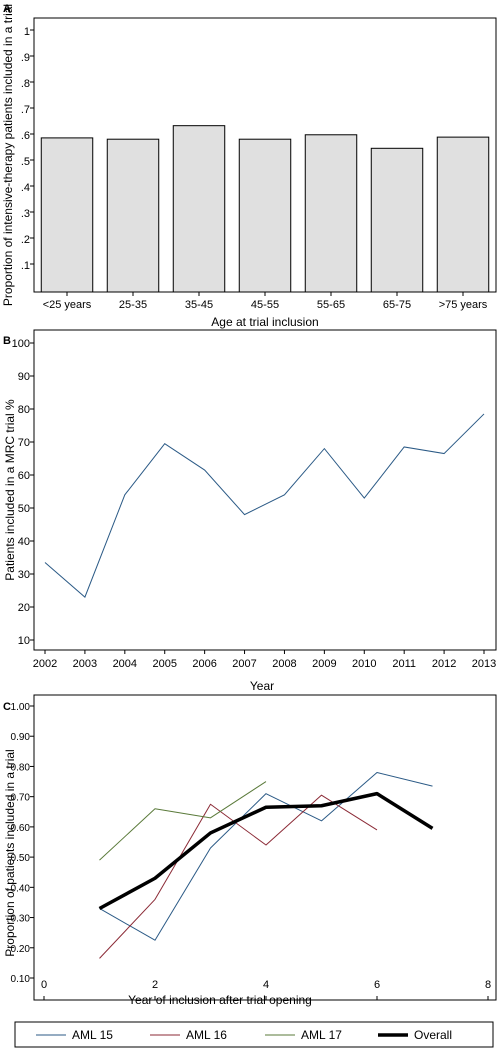  Describe the element at coordinates (164, 664) in the screenshot. I see `panel-b-x-tick-label: 2005` at that location.